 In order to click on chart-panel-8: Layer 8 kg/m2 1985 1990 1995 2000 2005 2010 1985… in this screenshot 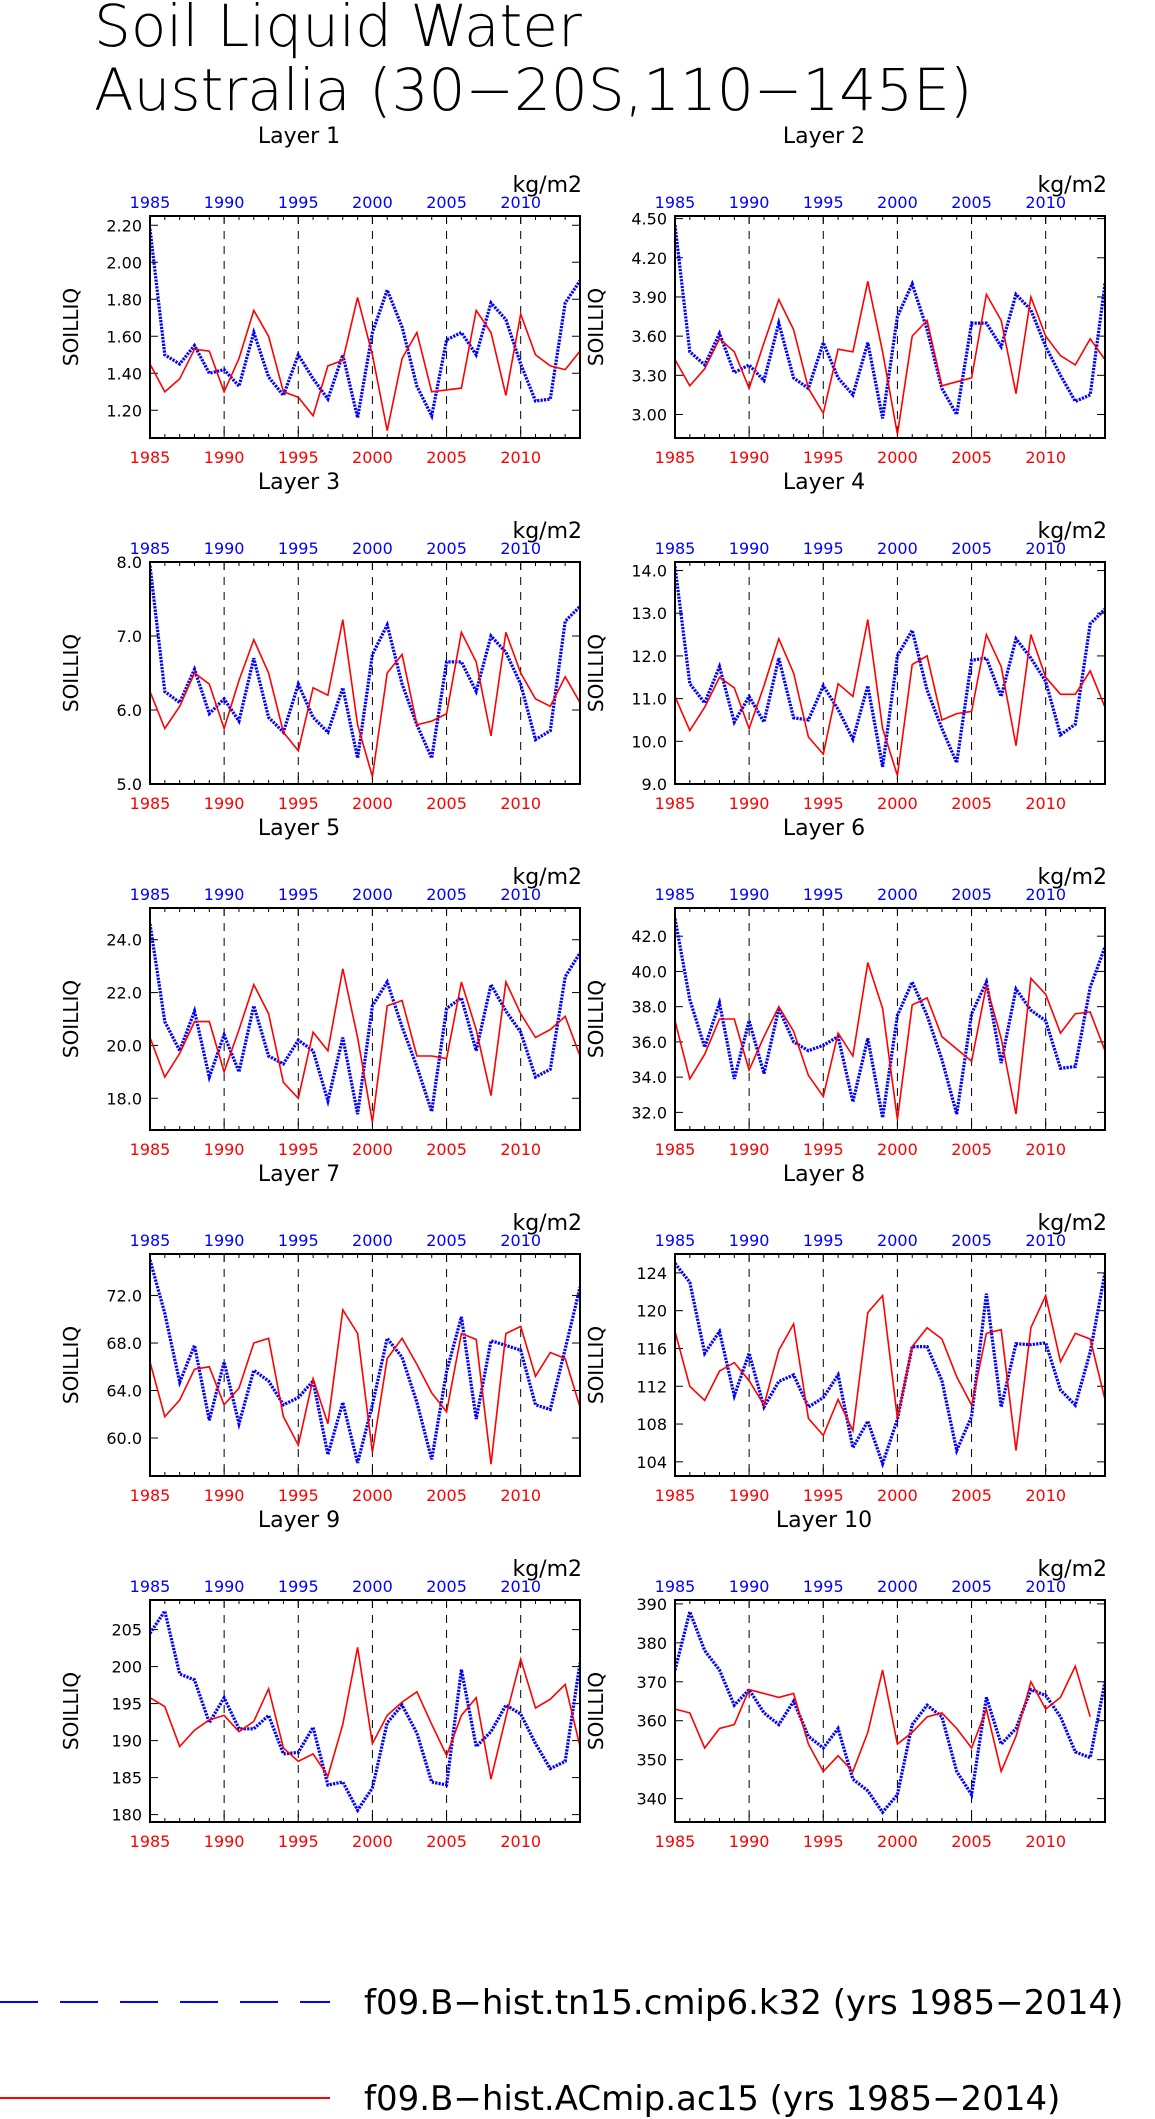, I will do `click(845, 1333)`.